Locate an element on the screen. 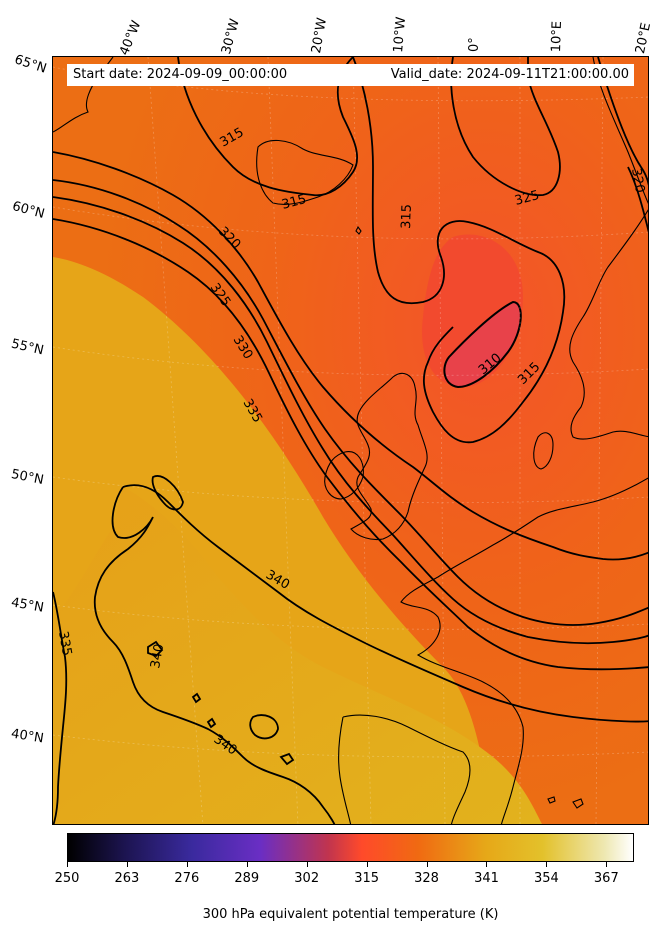 Image resolution: width=659 pixels, height=936 pixels. contour-320-east is located at coordinates (622, 121).